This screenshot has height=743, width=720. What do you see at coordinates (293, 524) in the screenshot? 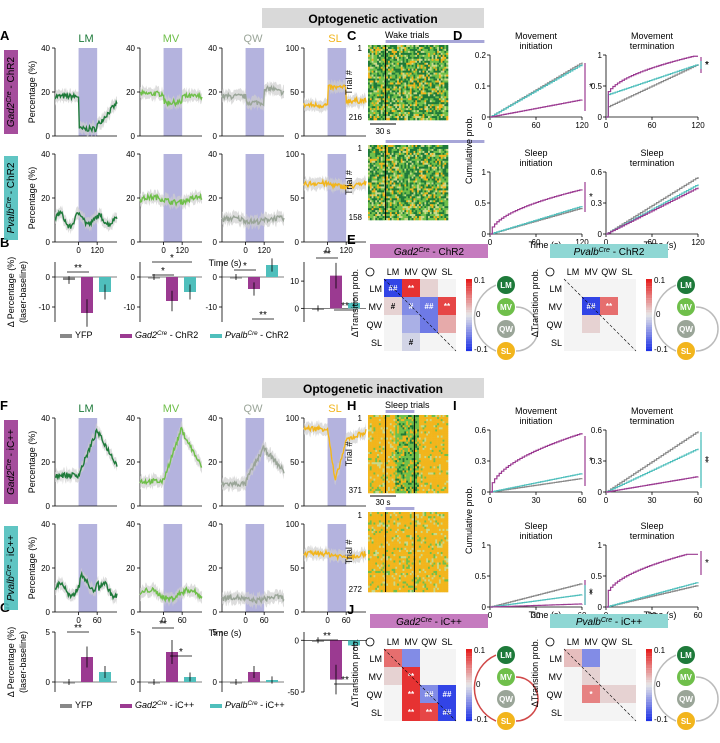
I see `y-tick-label: 100` at bounding box center [293, 524].